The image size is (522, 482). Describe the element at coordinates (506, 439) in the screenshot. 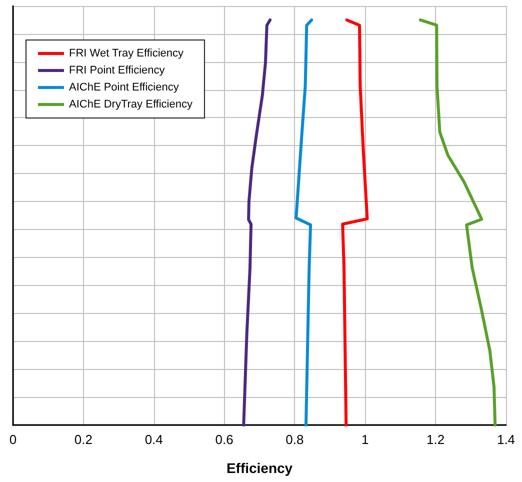

I see `x-tick-label: 1.4` at that location.